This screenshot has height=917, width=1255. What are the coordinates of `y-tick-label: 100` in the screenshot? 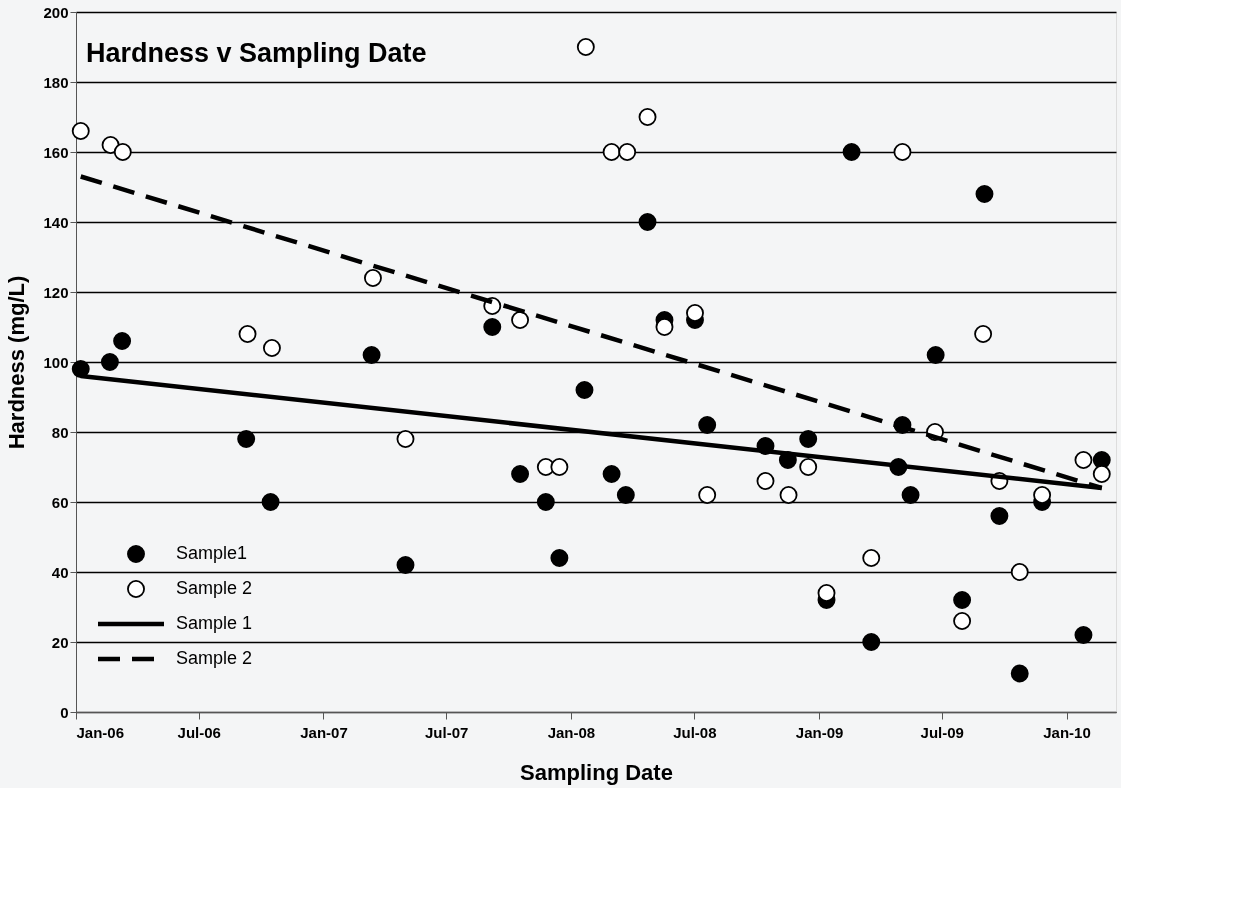 It's located at (56, 362).